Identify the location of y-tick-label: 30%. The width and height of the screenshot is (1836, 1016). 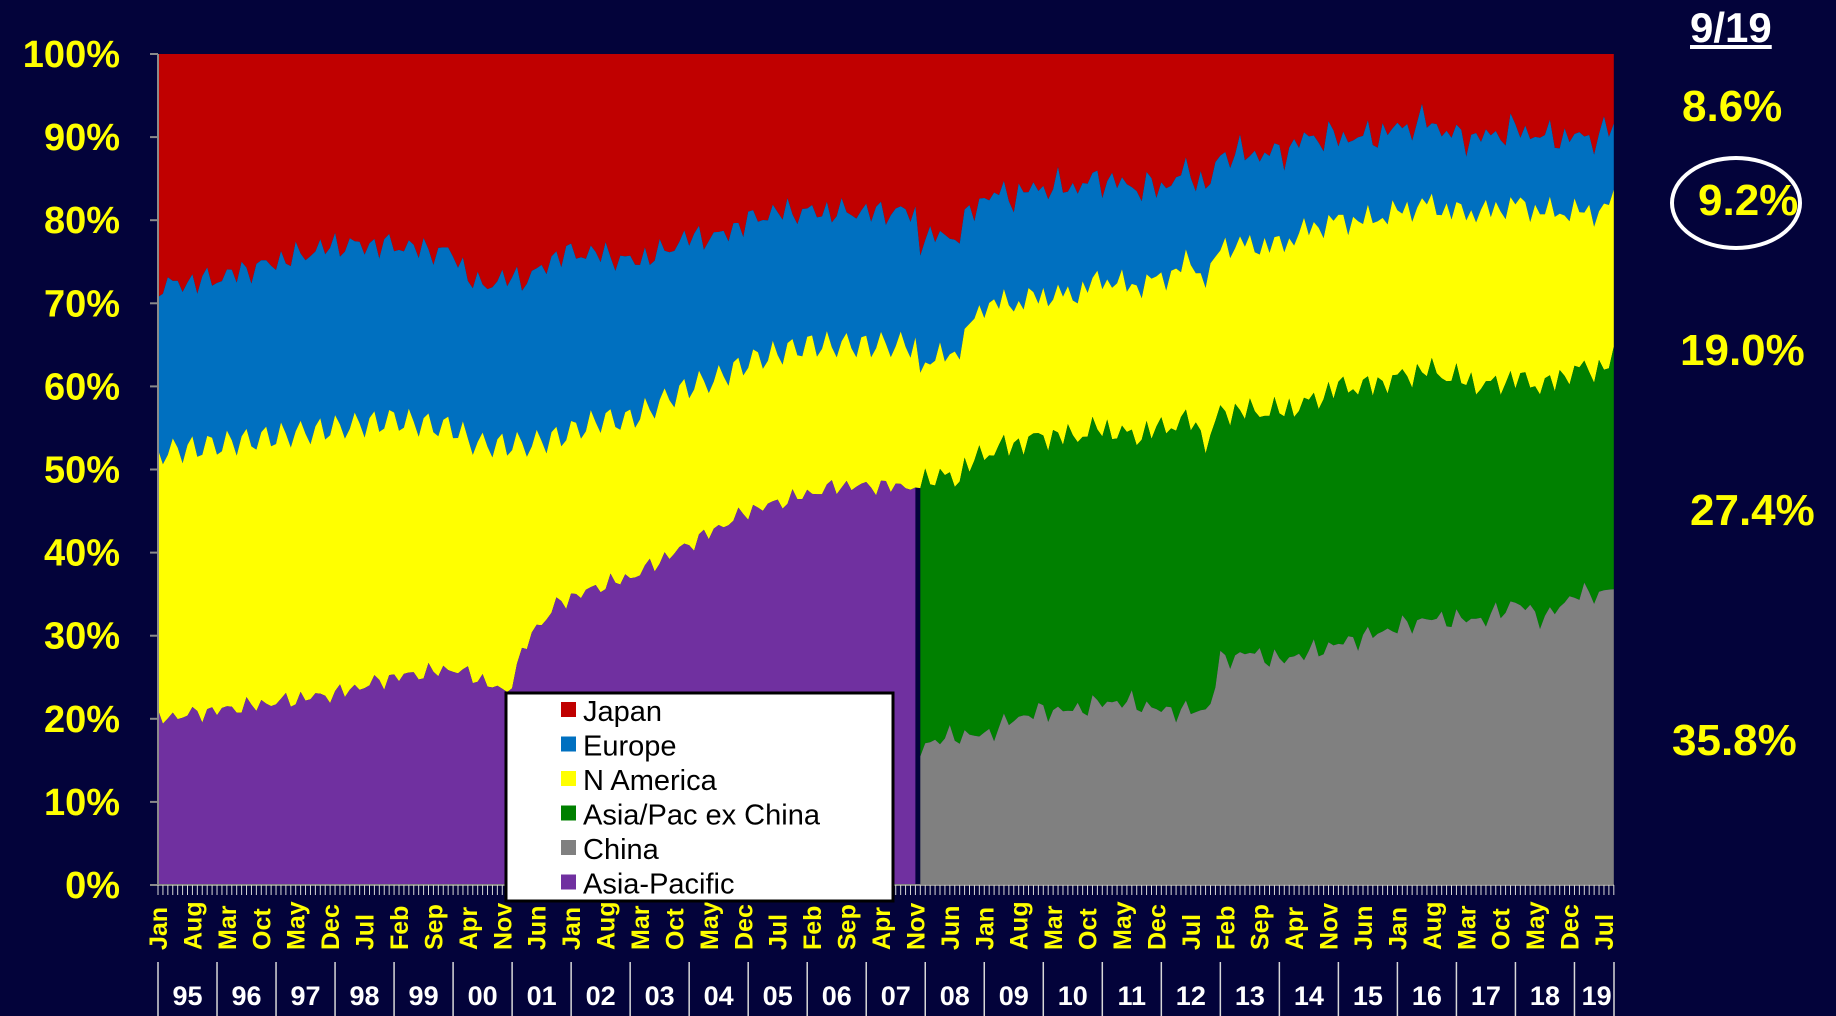
(82, 637).